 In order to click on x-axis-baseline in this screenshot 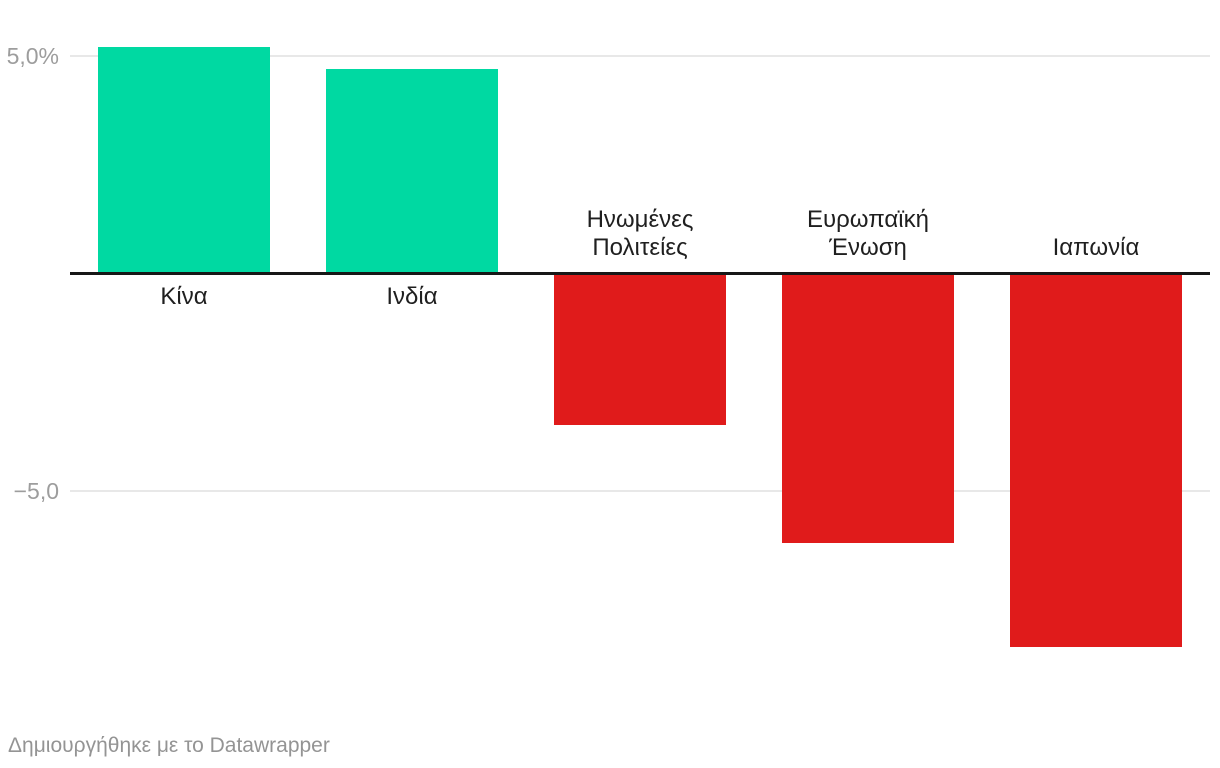, I will do `click(640, 273)`.